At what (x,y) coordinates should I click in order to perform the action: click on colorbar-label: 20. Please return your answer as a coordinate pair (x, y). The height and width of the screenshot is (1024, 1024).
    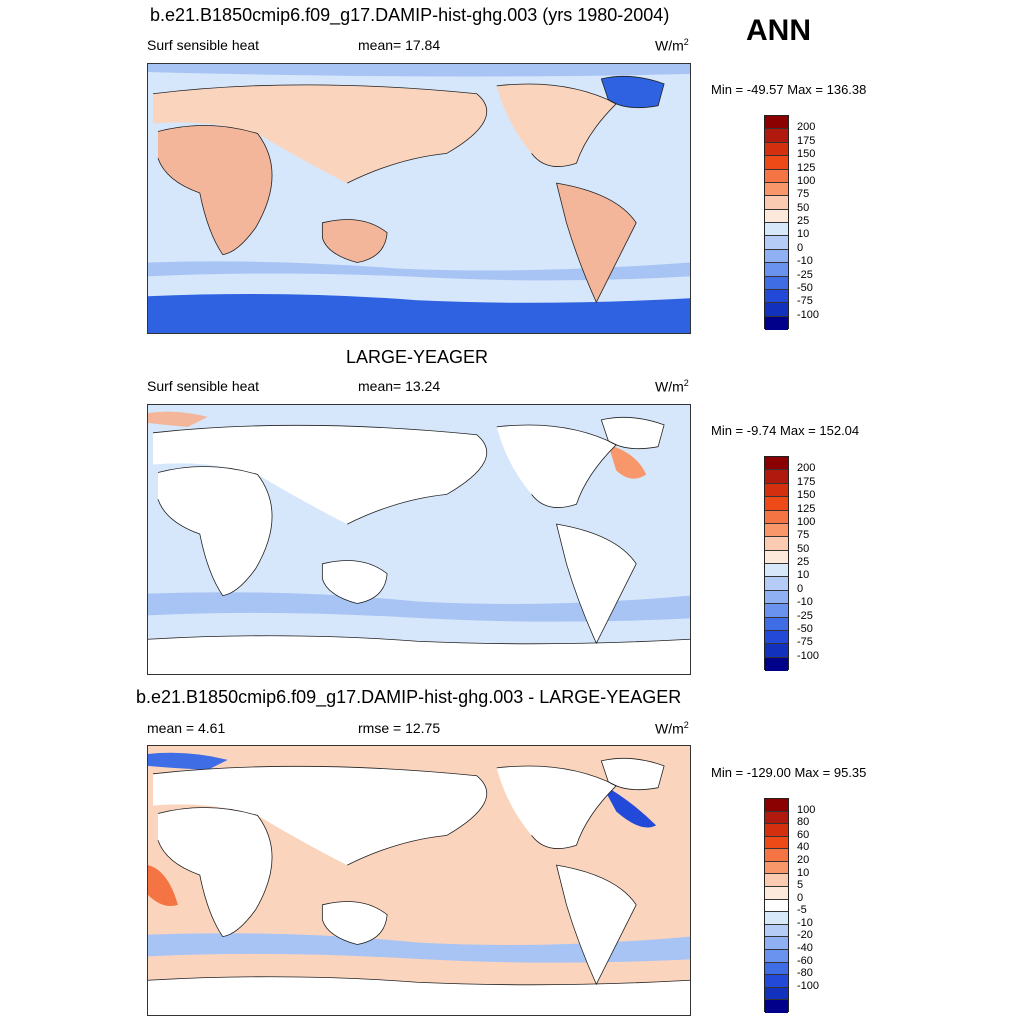
    Looking at the image, I should click on (803, 859).